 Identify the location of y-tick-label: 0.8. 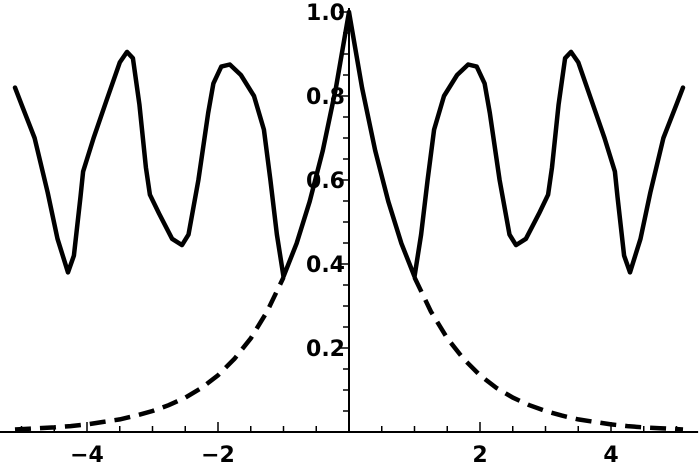
(325, 97).